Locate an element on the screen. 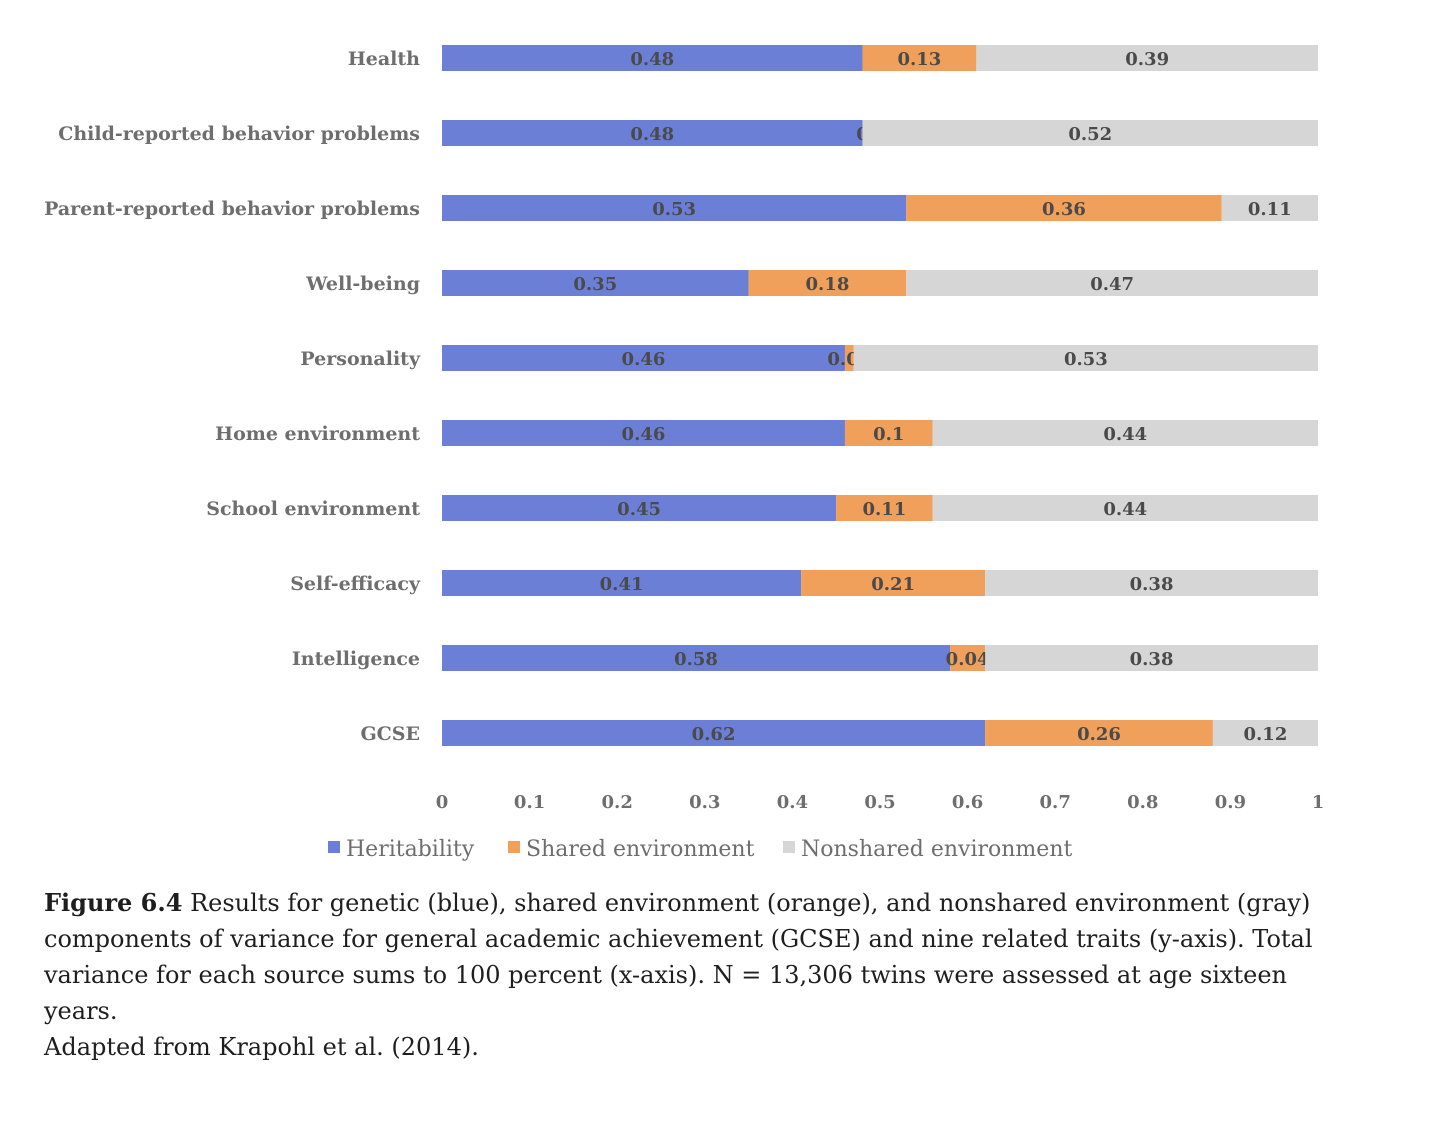  data-label-heritability-home-environment: 0.46 is located at coordinates (644, 434).